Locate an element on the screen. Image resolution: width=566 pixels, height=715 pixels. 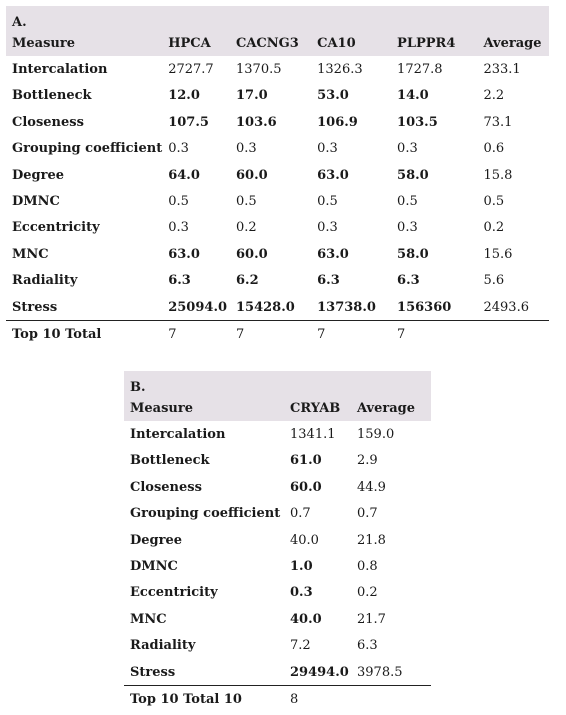
total-label: Top 10 Total is located at coordinates (84, 334).